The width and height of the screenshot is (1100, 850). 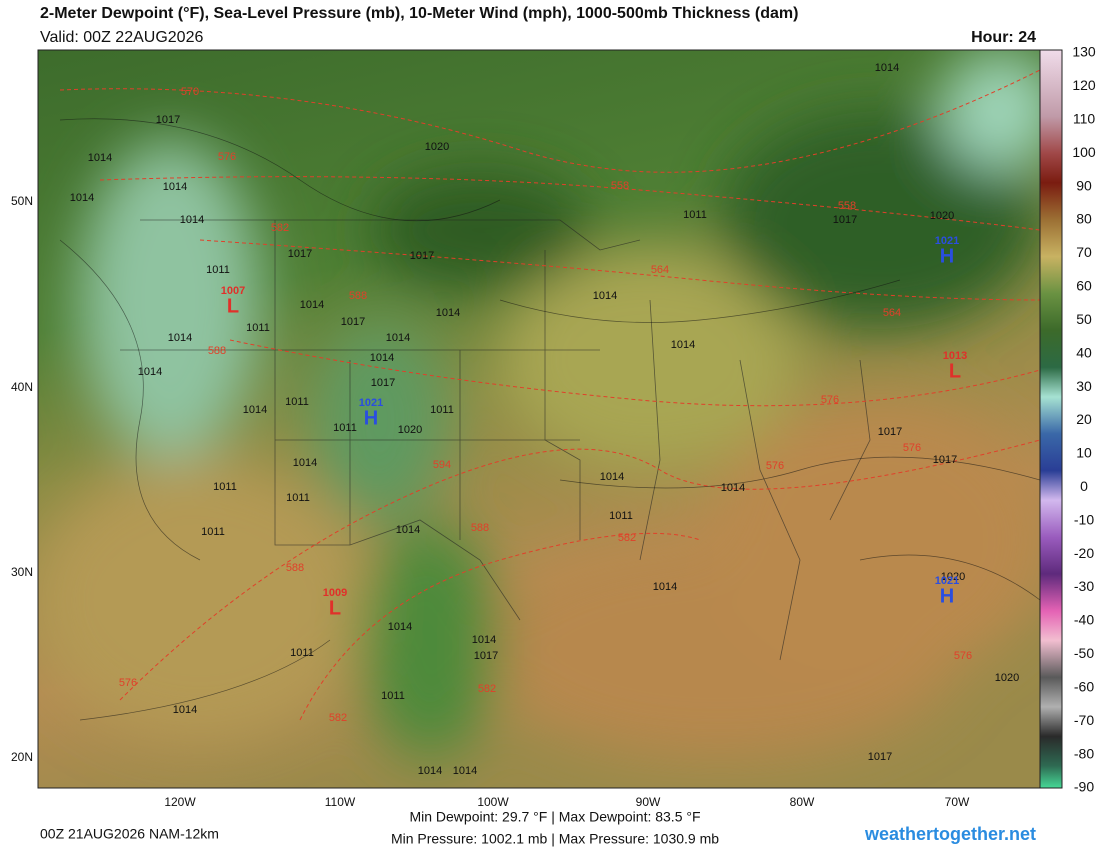 I want to click on longitude-label: 70W, so click(x=957, y=802).